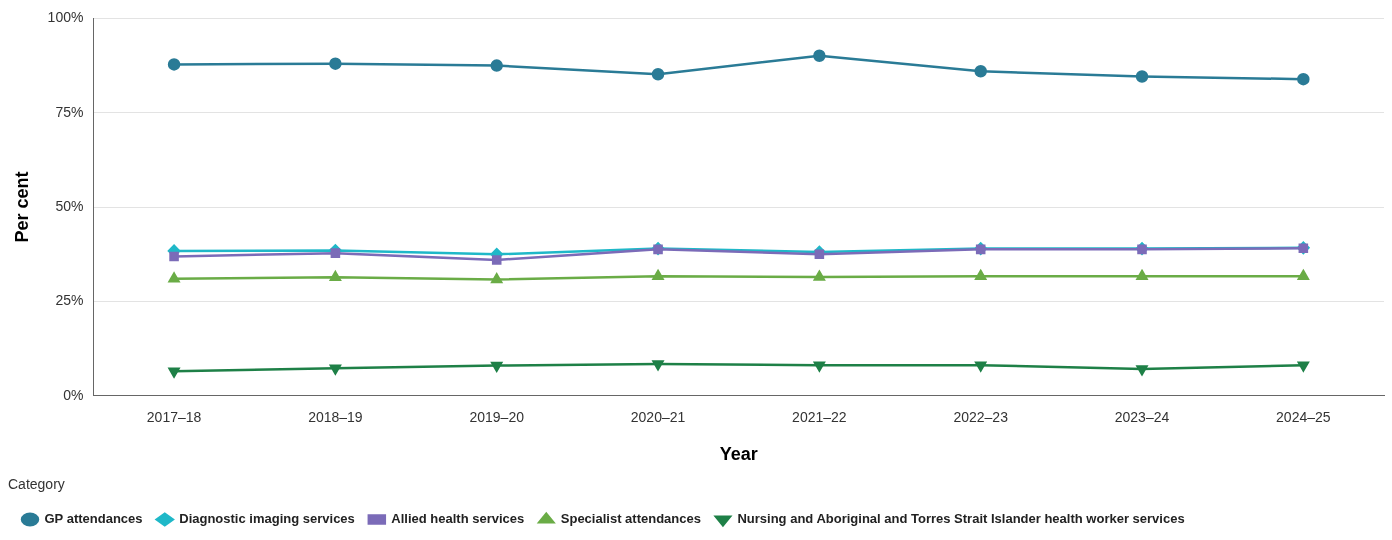  What do you see at coordinates (21, 207) in the screenshot?
I see `y-axis-title: Per cent` at bounding box center [21, 207].